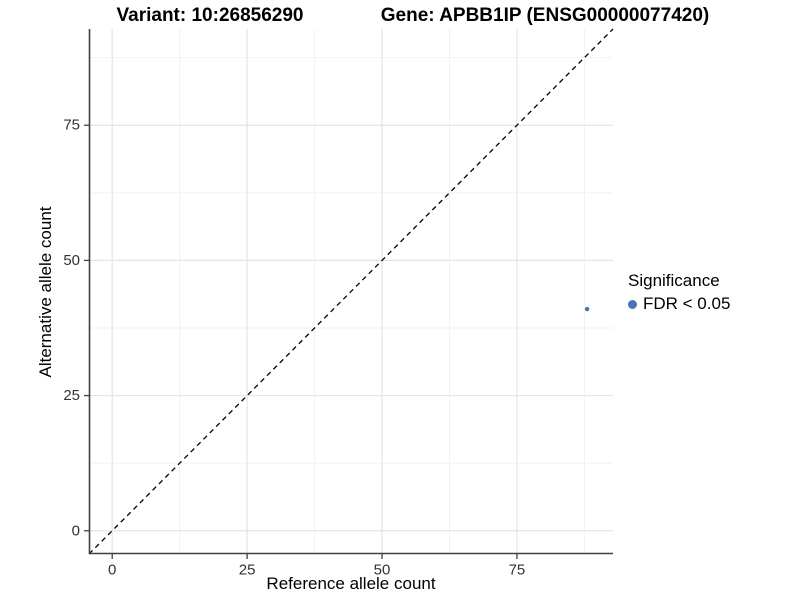 This screenshot has height=600, width=800. Describe the element at coordinates (382, 569) in the screenshot. I see `x-tick-label: 50` at that location.